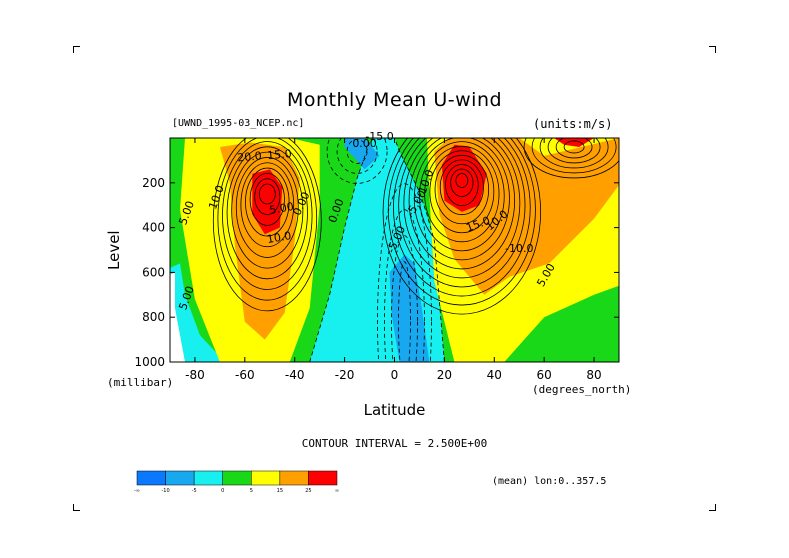 The height and width of the screenshot is (558, 789). What do you see at coordinates (573, 124) in the screenshot?
I see `units-label: (units:m/s)` at bounding box center [573, 124].